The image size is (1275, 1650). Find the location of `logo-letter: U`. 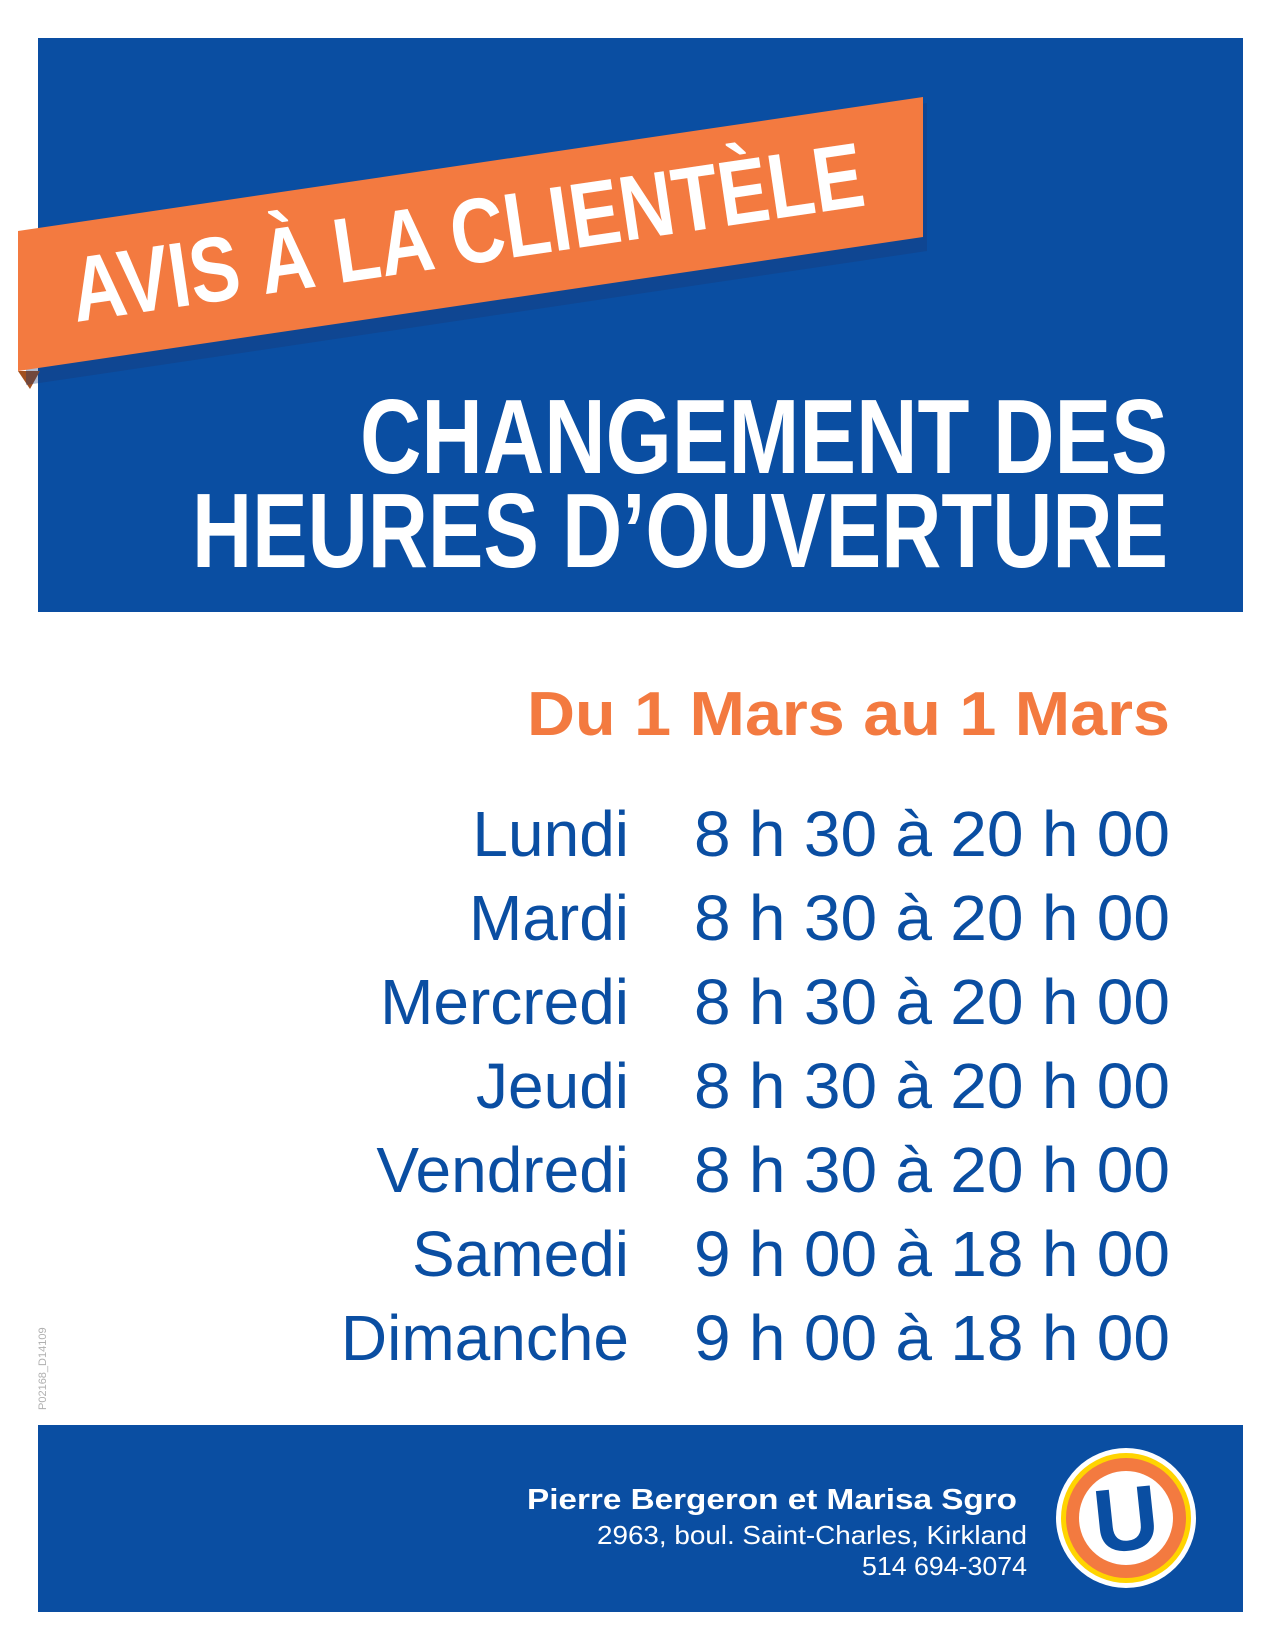

logo-letter: U is located at coordinates (1126, 1520).